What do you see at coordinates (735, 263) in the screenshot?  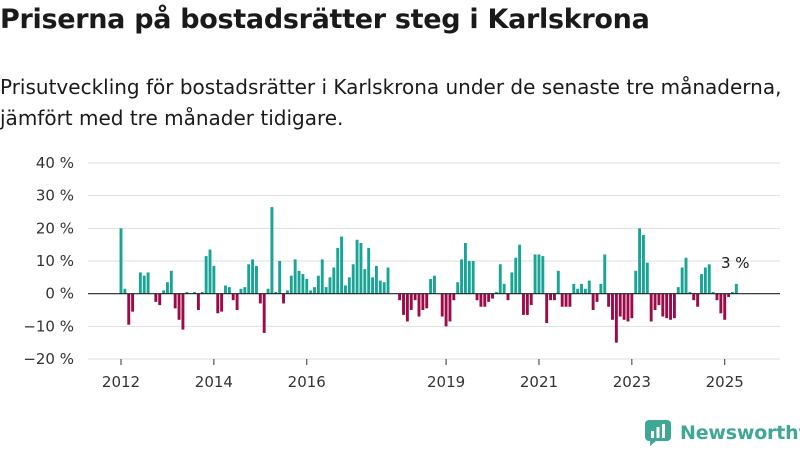 I see `latest-value-annotation: 3 %` at bounding box center [735, 263].